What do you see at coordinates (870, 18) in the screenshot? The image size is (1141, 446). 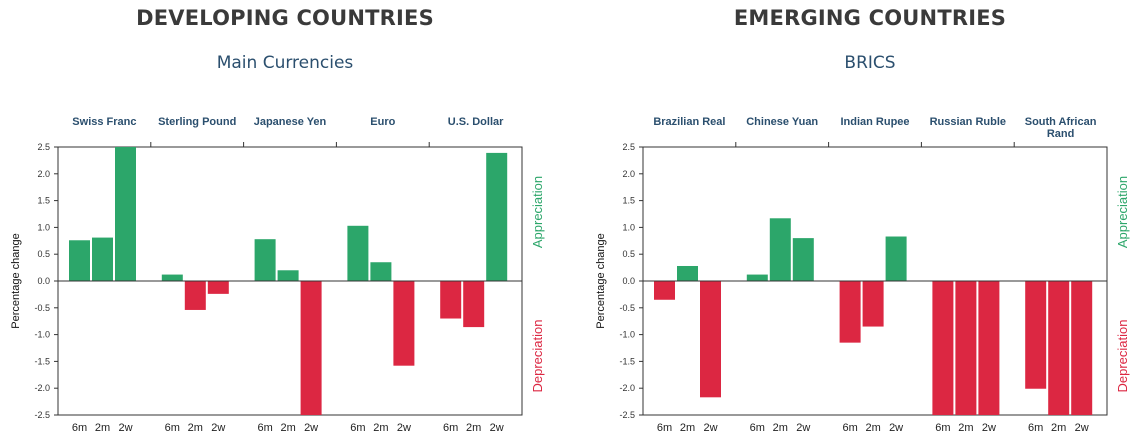 I see `chart-title: EMERGING COUNTRIES` at bounding box center [870, 18].